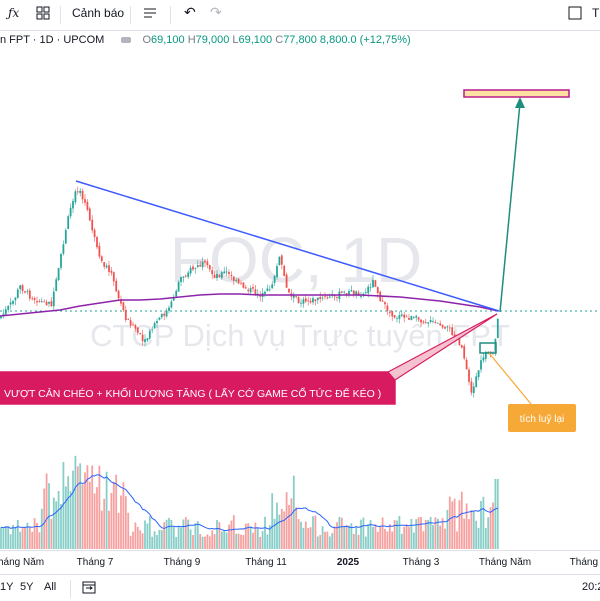  I want to click on calendar-range-icon, so click(89, 588).